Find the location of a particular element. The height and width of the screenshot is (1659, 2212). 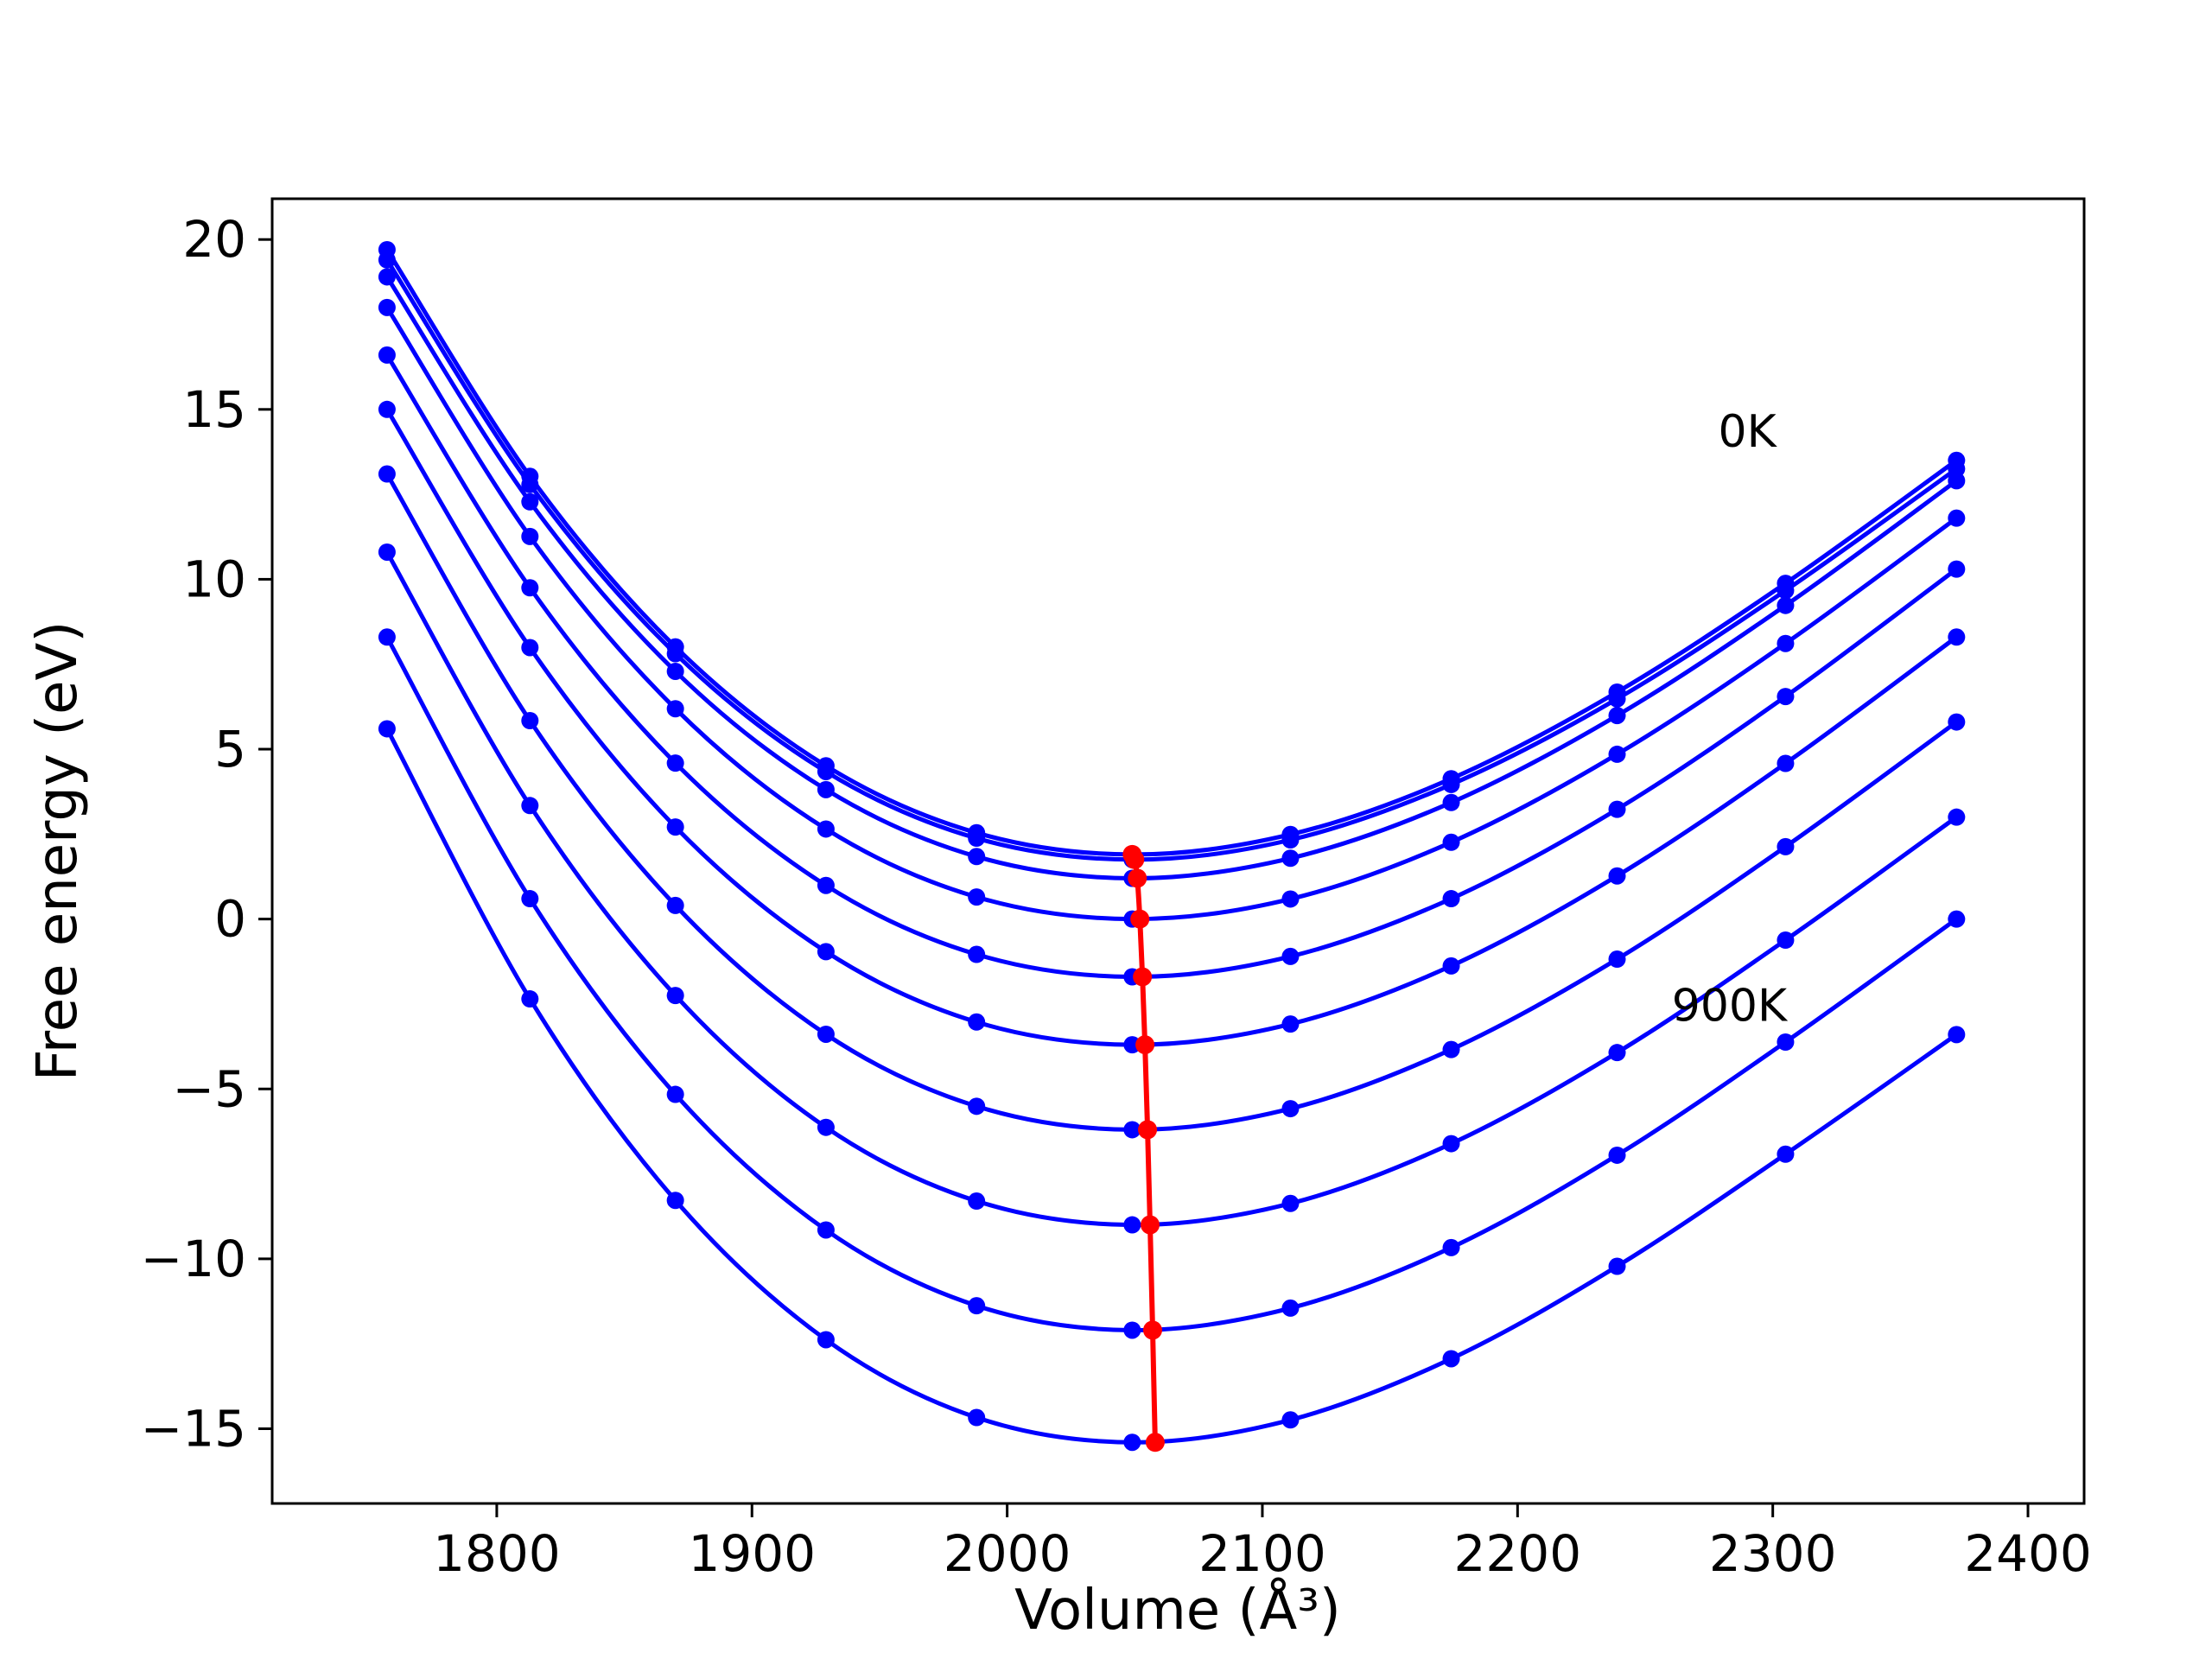

y-axis-label: Free energy (eV) is located at coordinates (58, 851).